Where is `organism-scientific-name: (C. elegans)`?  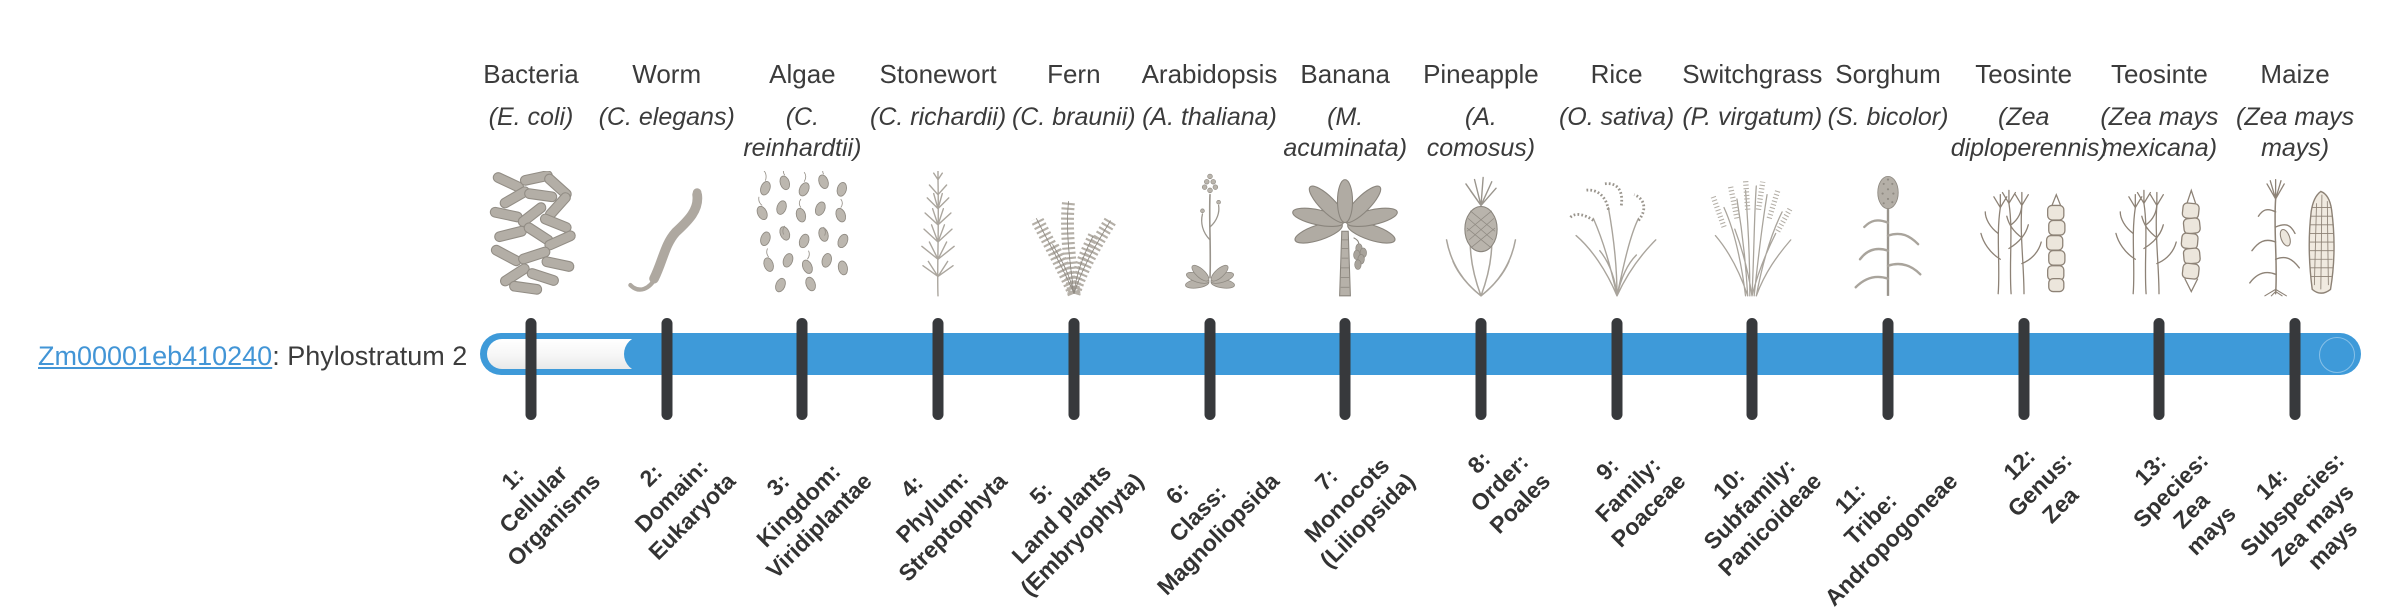 organism-scientific-name: (C. elegans) is located at coordinates (666, 117).